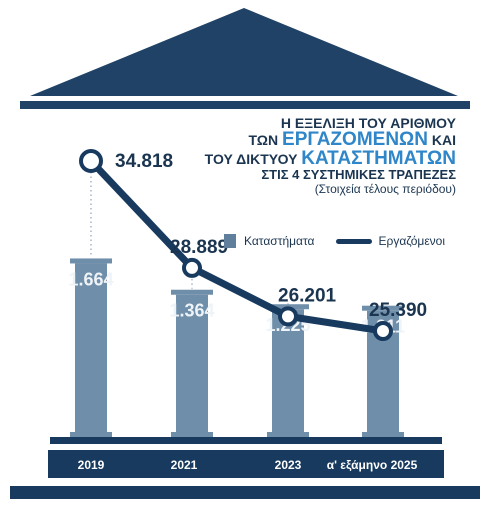 The image size is (490, 509). What do you see at coordinates (246, 464) in the screenshot?
I see `temple-base-band` at bounding box center [246, 464].